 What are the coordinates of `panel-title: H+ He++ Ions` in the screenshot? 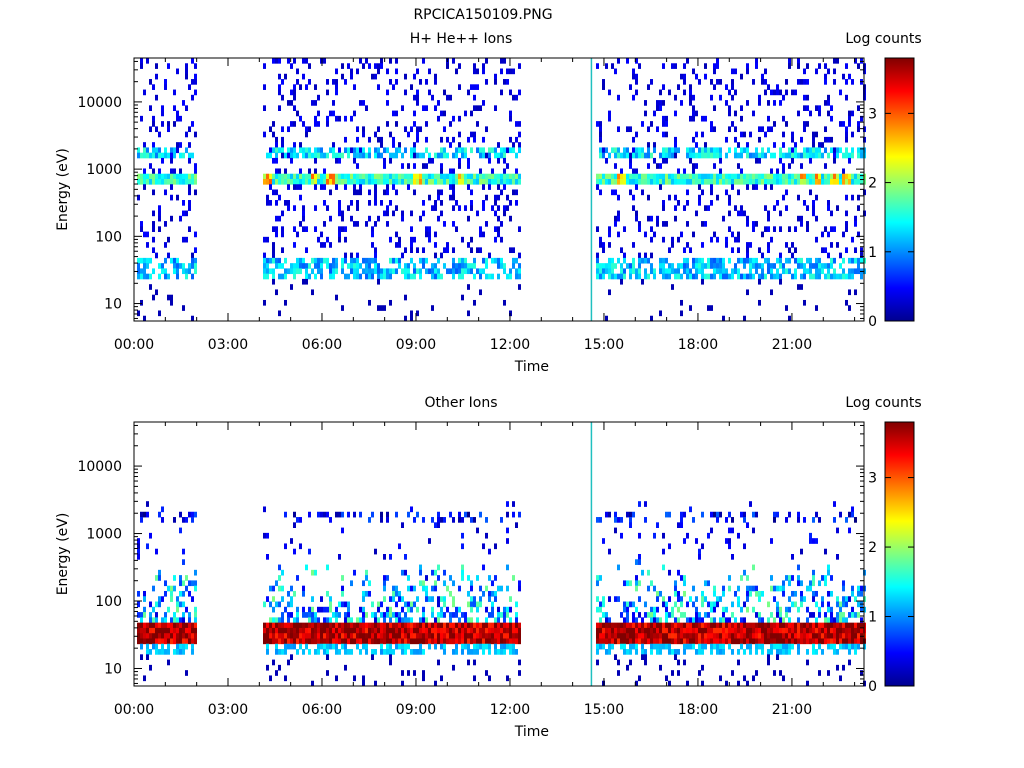 It's located at (461, 39).